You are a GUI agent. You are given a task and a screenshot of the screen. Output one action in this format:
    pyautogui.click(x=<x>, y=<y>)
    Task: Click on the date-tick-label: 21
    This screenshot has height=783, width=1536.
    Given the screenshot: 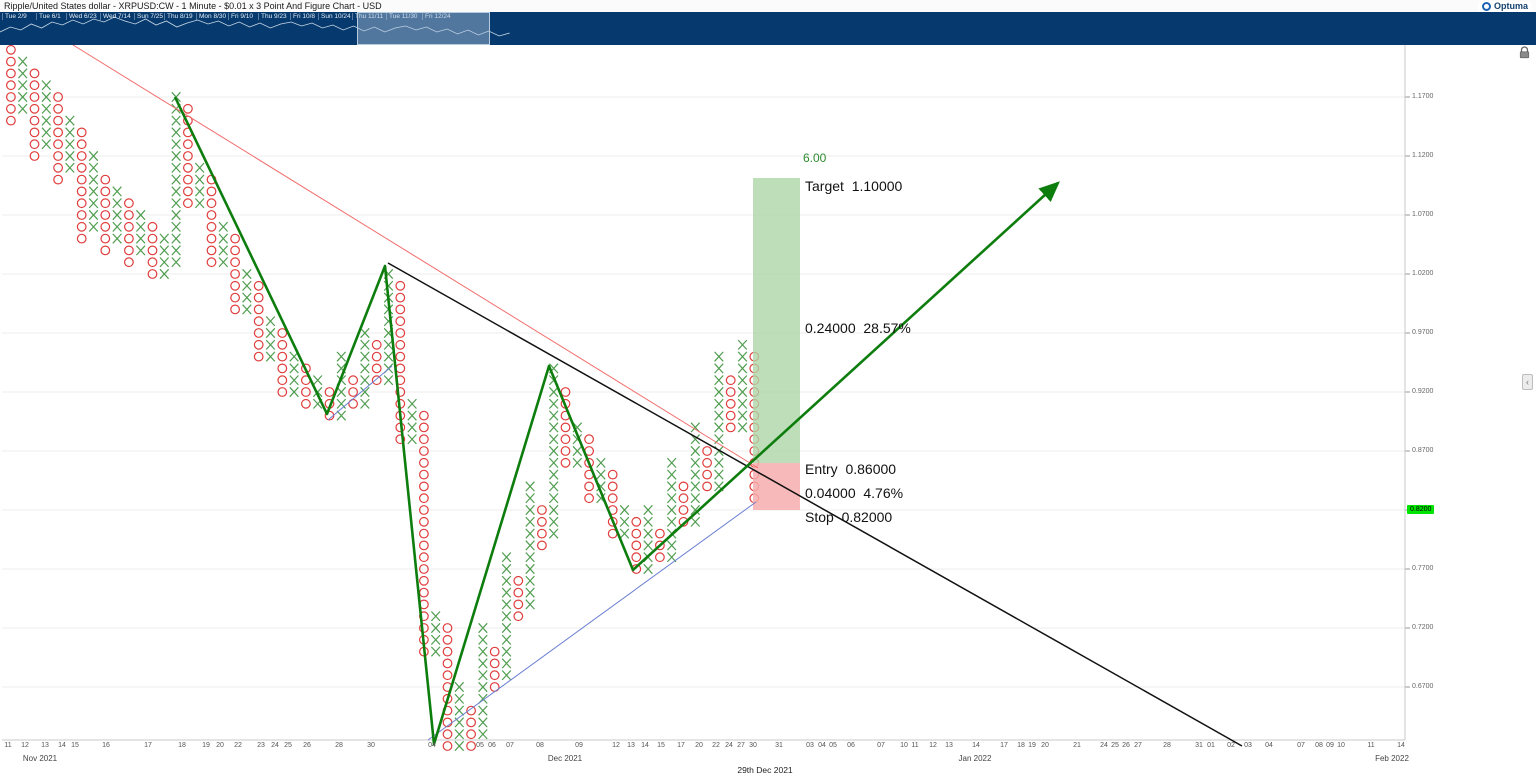 What is the action you would take?
    pyautogui.click(x=1077, y=745)
    